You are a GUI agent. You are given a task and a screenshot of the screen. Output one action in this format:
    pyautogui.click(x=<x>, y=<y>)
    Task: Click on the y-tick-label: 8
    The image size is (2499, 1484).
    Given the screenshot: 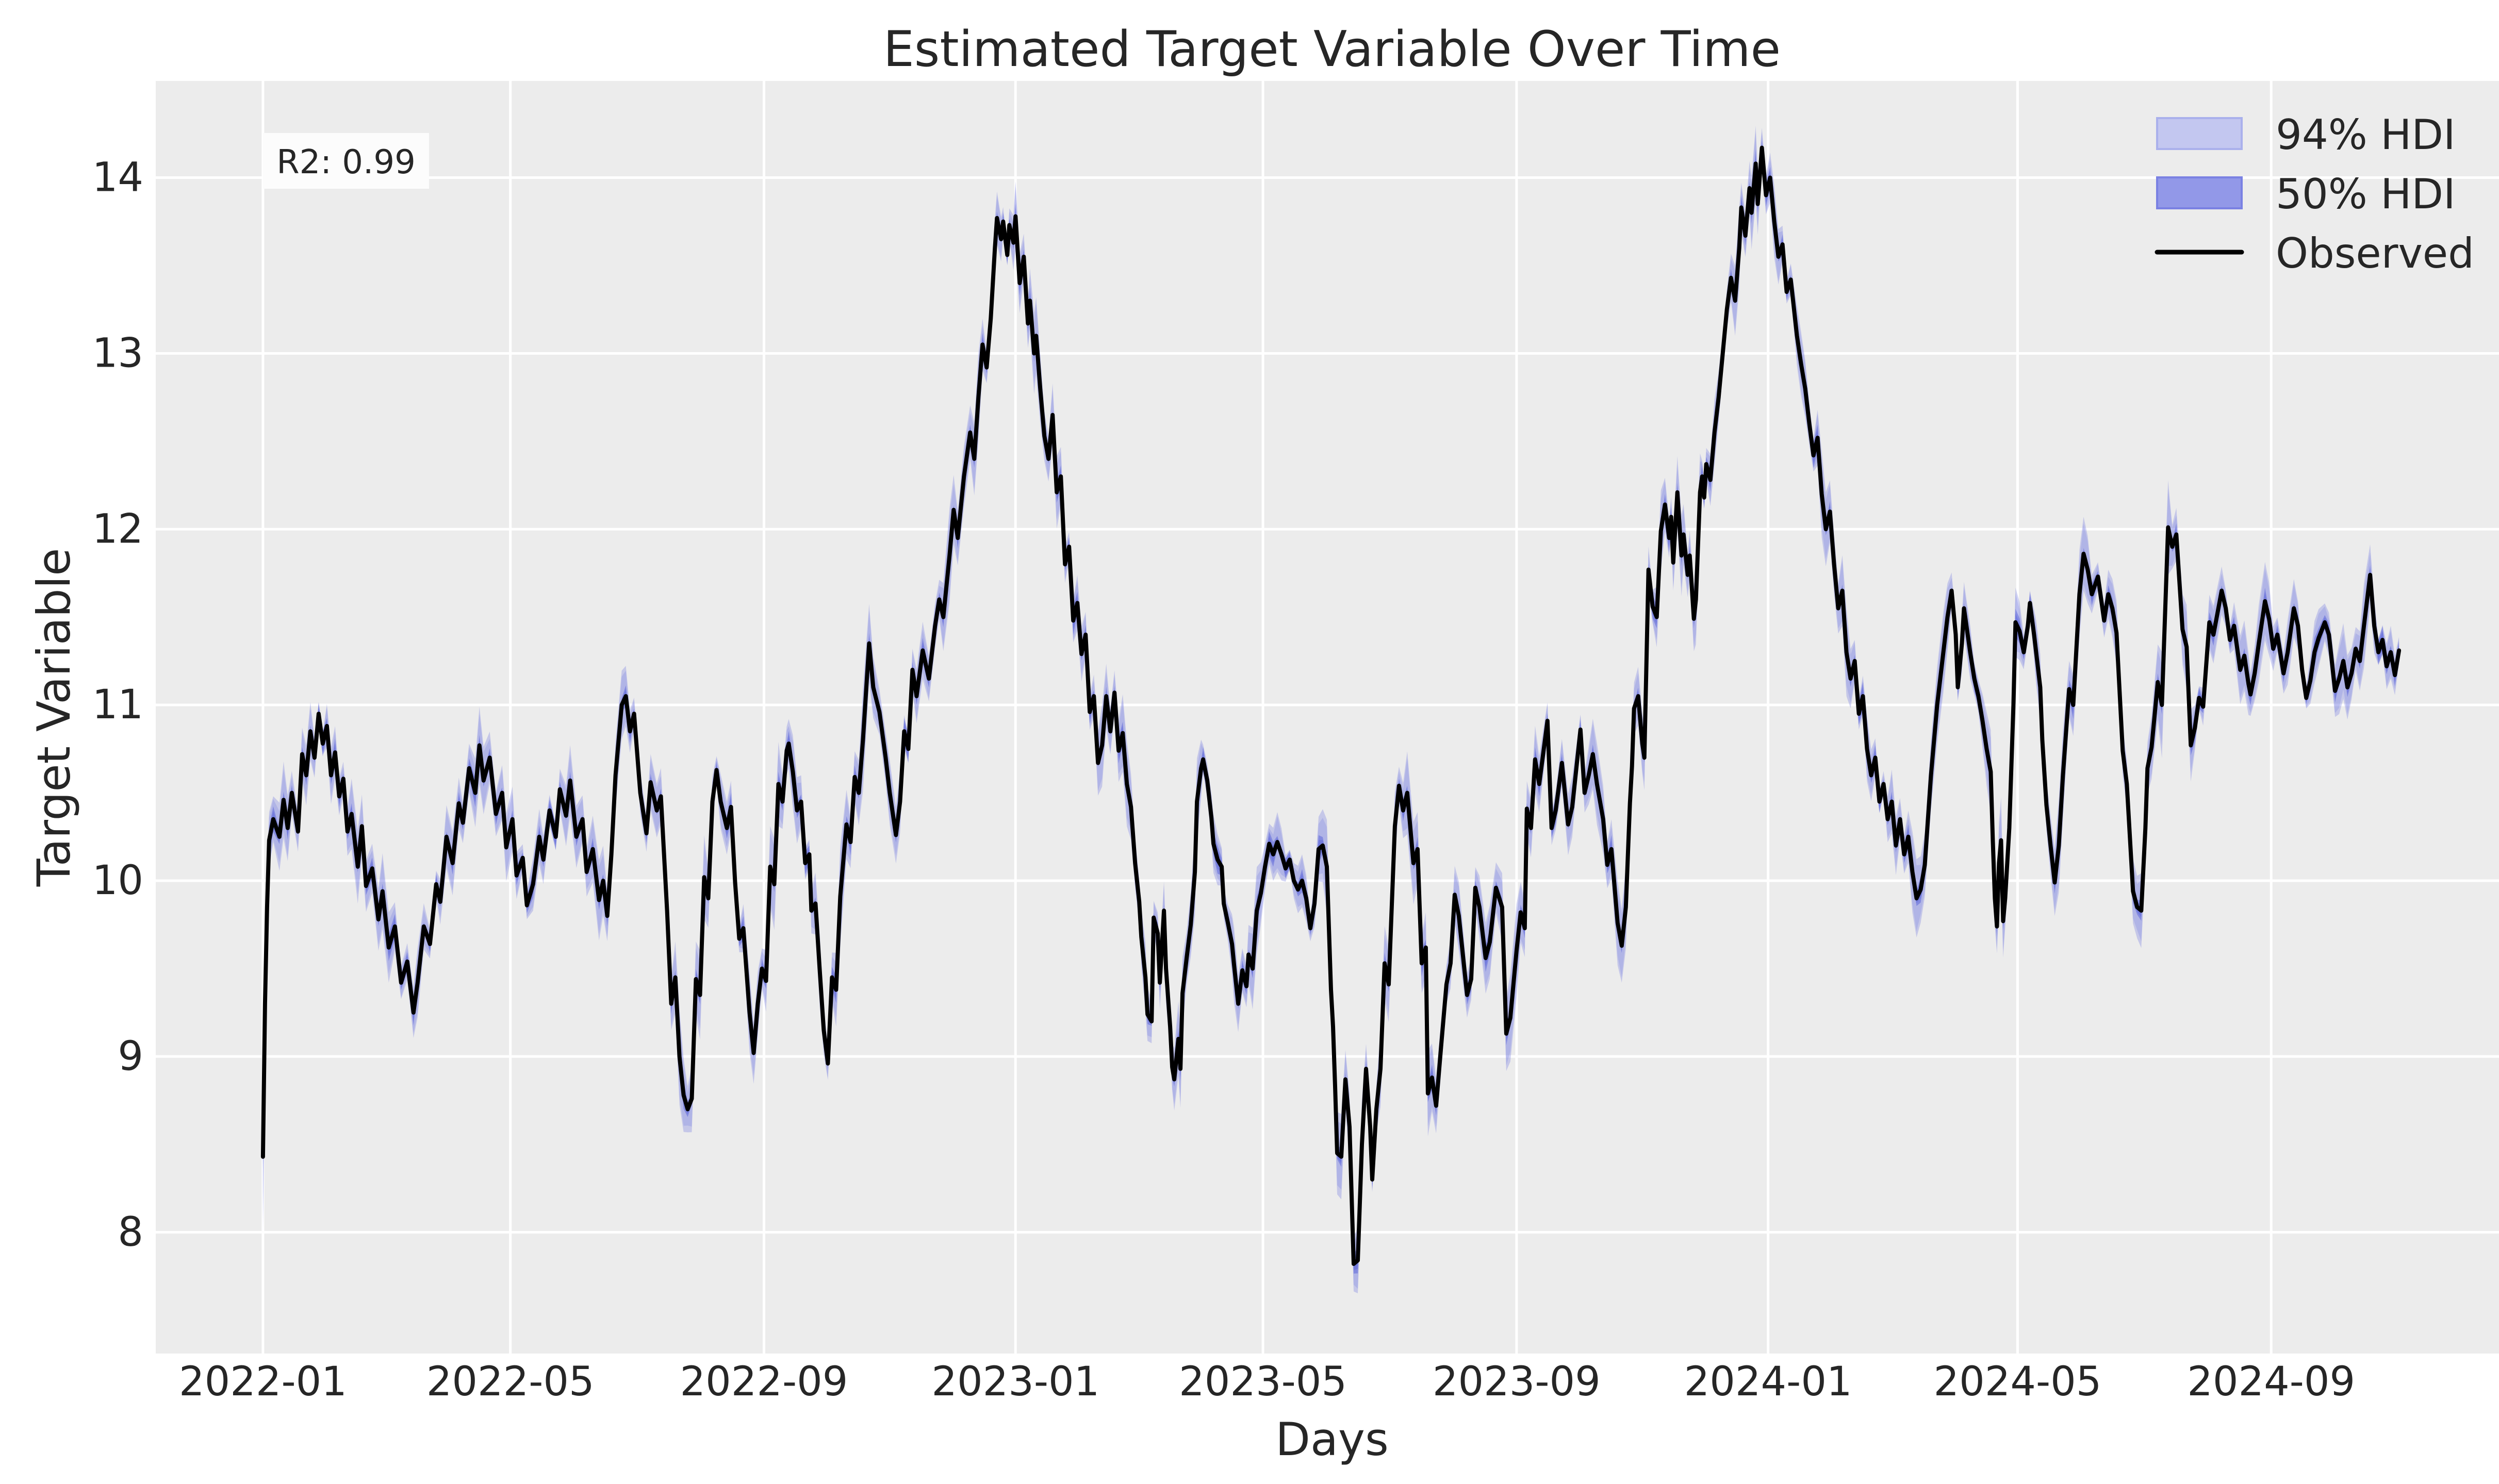 What is the action you would take?
    pyautogui.click(x=130, y=1232)
    